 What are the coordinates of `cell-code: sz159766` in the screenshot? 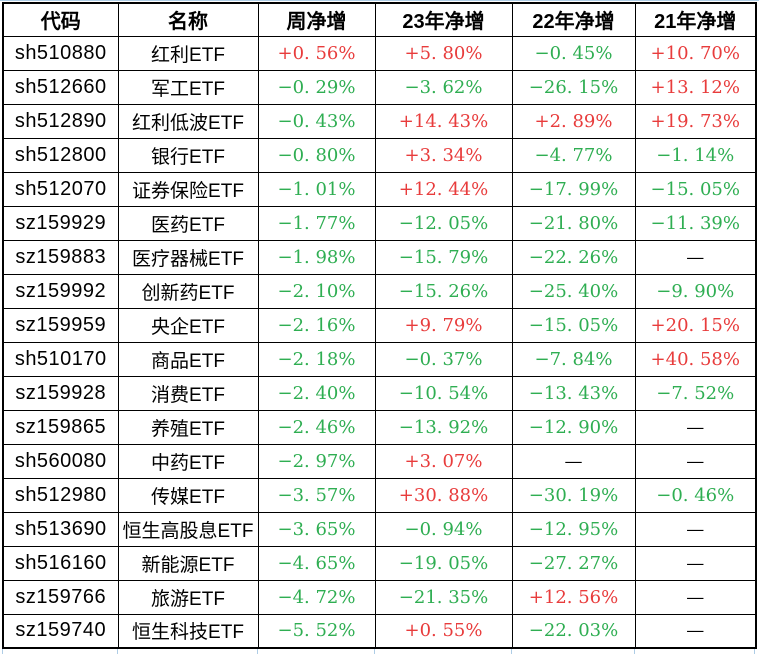 It's located at (60, 597).